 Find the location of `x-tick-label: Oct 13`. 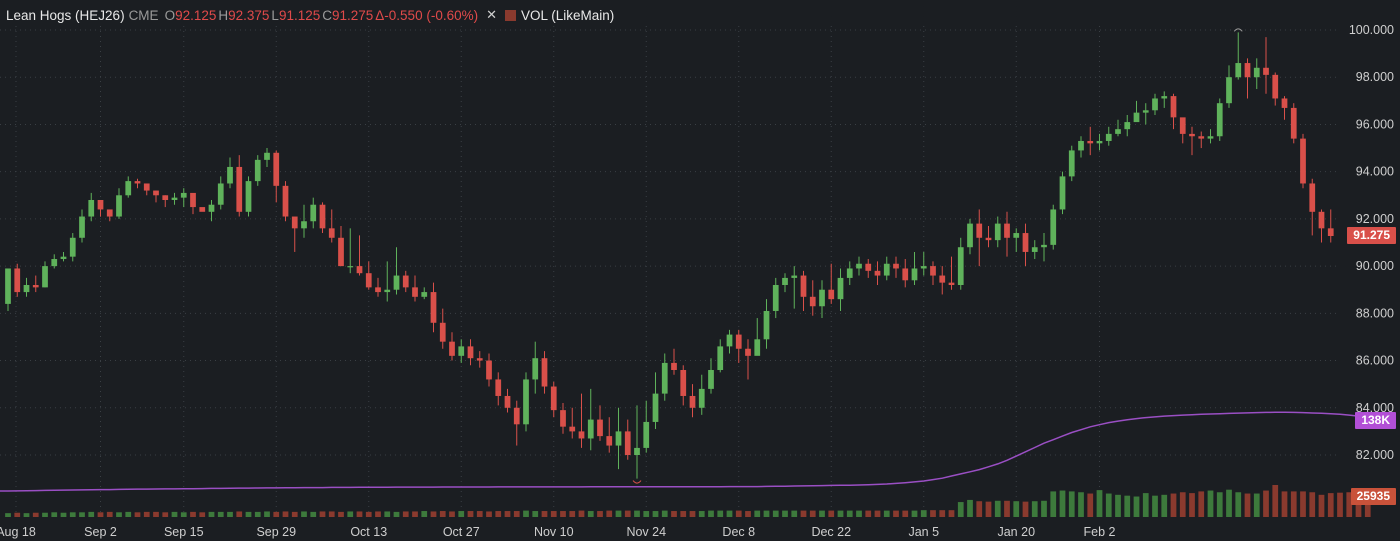

x-tick-label: Oct 13 is located at coordinates (368, 532).